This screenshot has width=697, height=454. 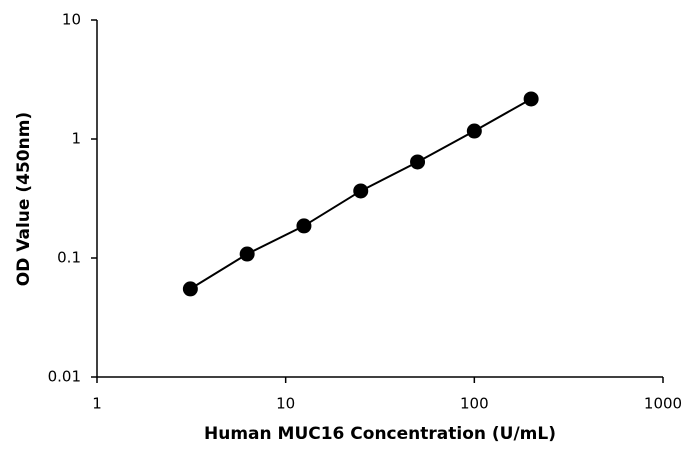 What do you see at coordinates (663, 404) in the screenshot?
I see `x-tick-label: 1000` at bounding box center [663, 404].